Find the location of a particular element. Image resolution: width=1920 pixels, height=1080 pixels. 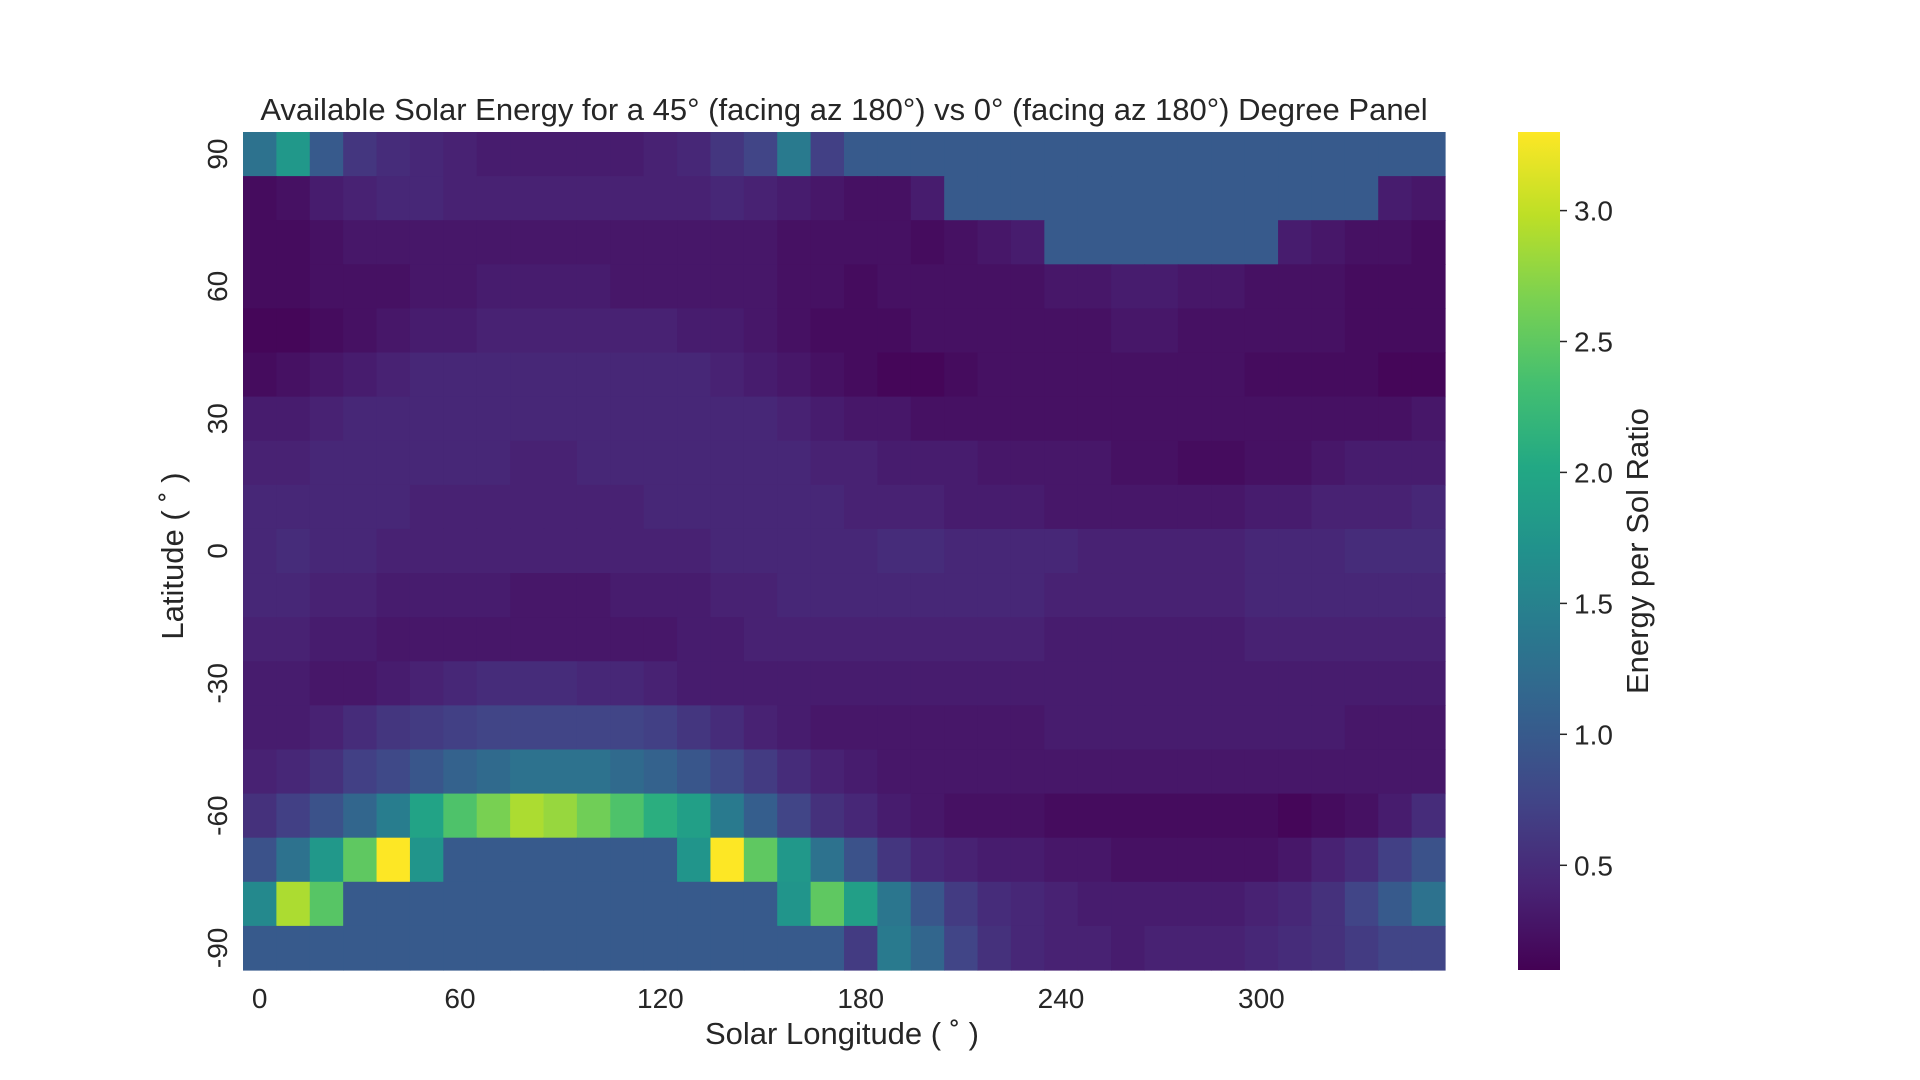

x-axis-label: Solar Longitude ( ˚ ) is located at coordinates (842, 1033).